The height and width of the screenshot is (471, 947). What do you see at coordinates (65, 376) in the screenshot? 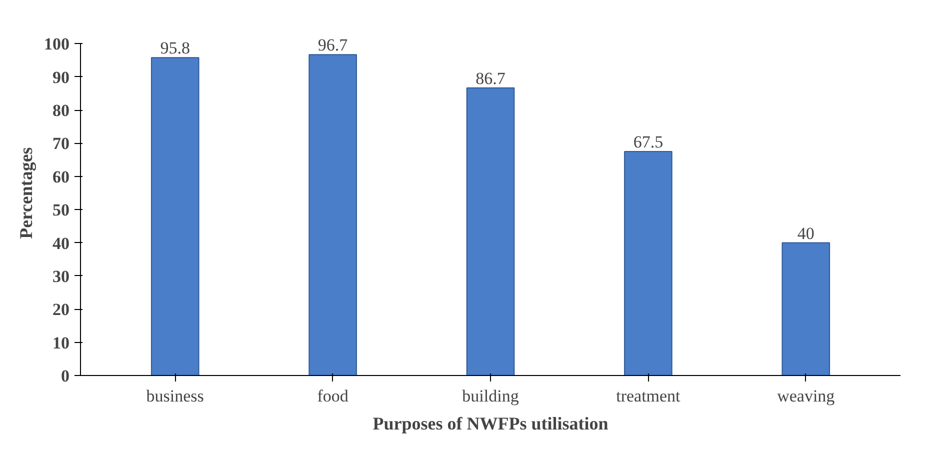
I see `y-tick-label: 0` at bounding box center [65, 376].